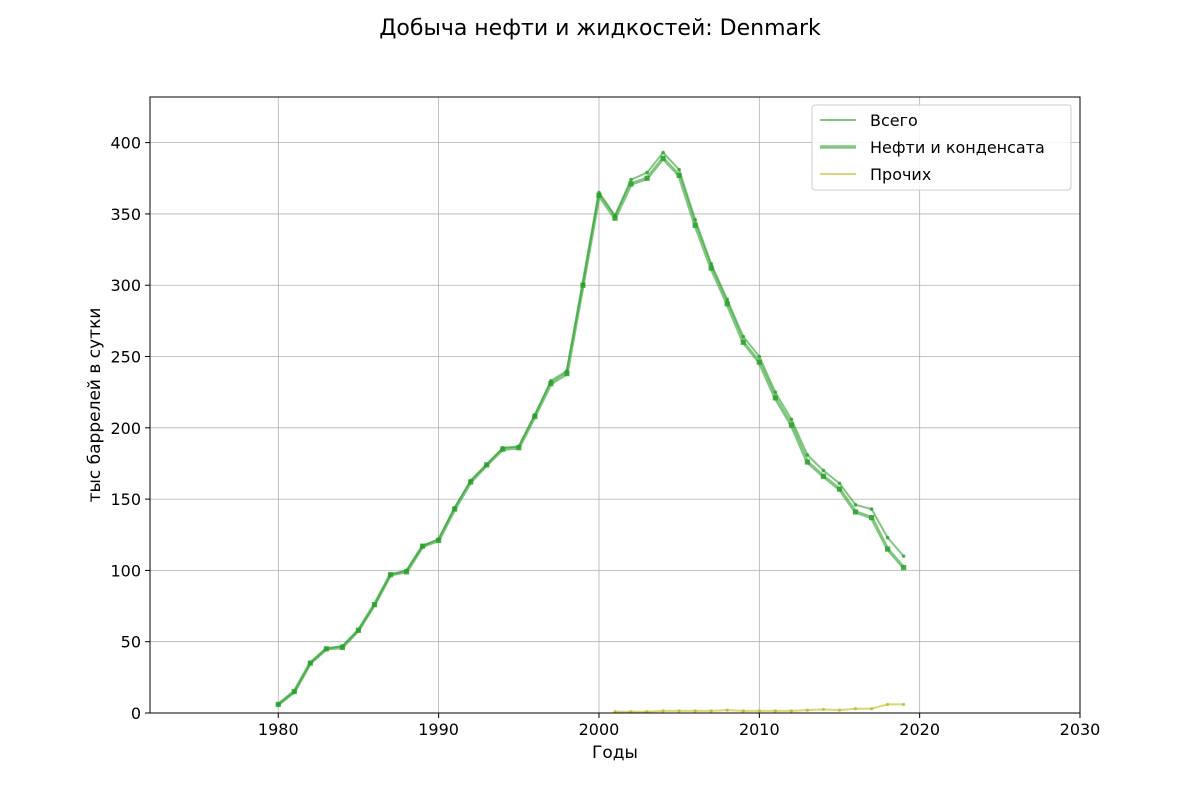 The image size is (1200, 800). Describe the element at coordinates (131, 642) in the screenshot. I see `y-tick-label: 50` at that location.